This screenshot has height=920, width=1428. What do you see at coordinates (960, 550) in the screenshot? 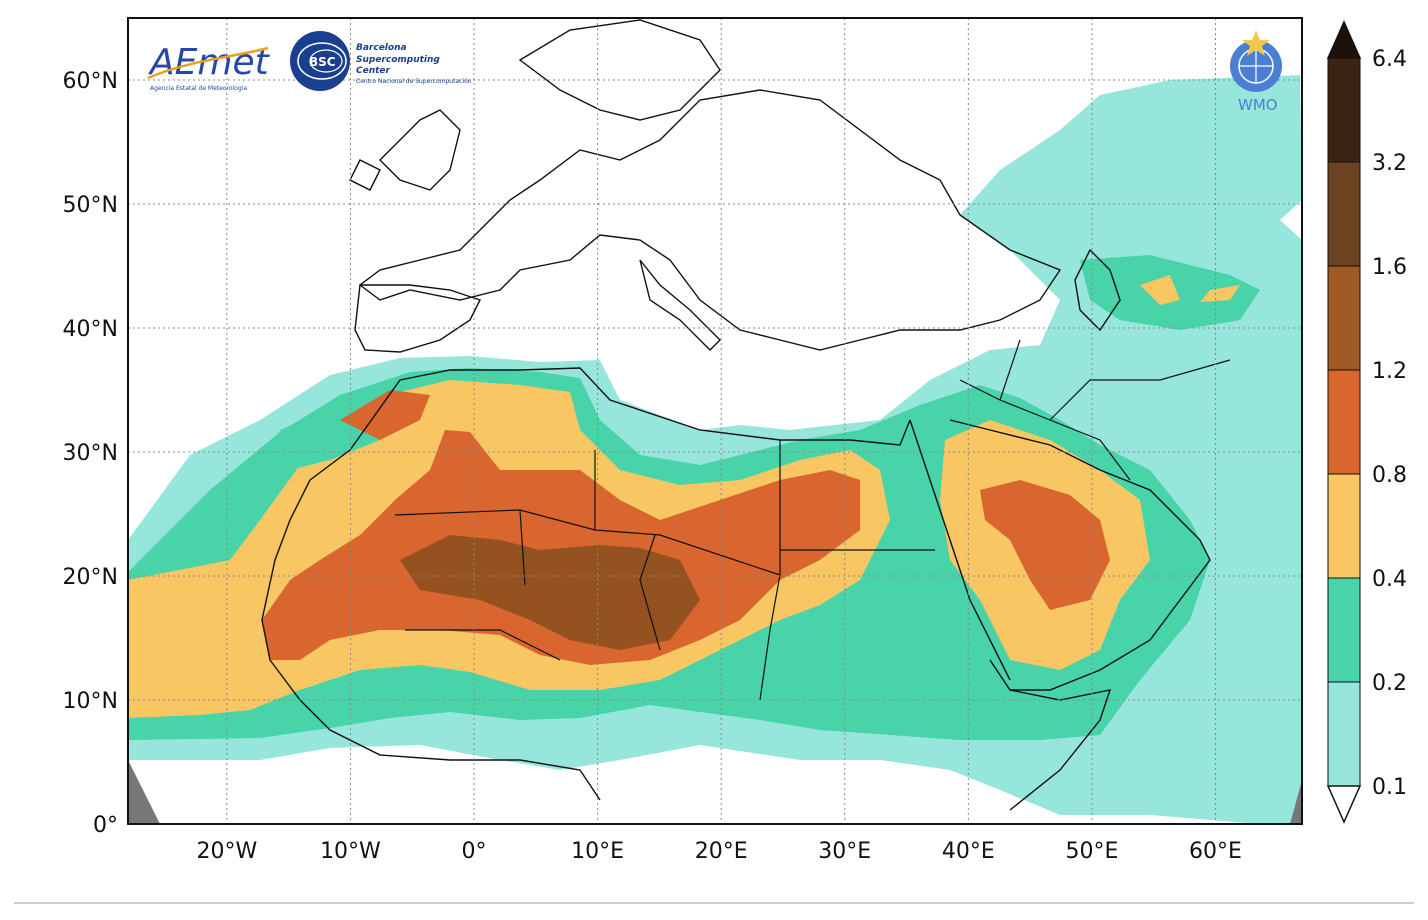
I see `coastline-red-sea` at bounding box center [960, 550].